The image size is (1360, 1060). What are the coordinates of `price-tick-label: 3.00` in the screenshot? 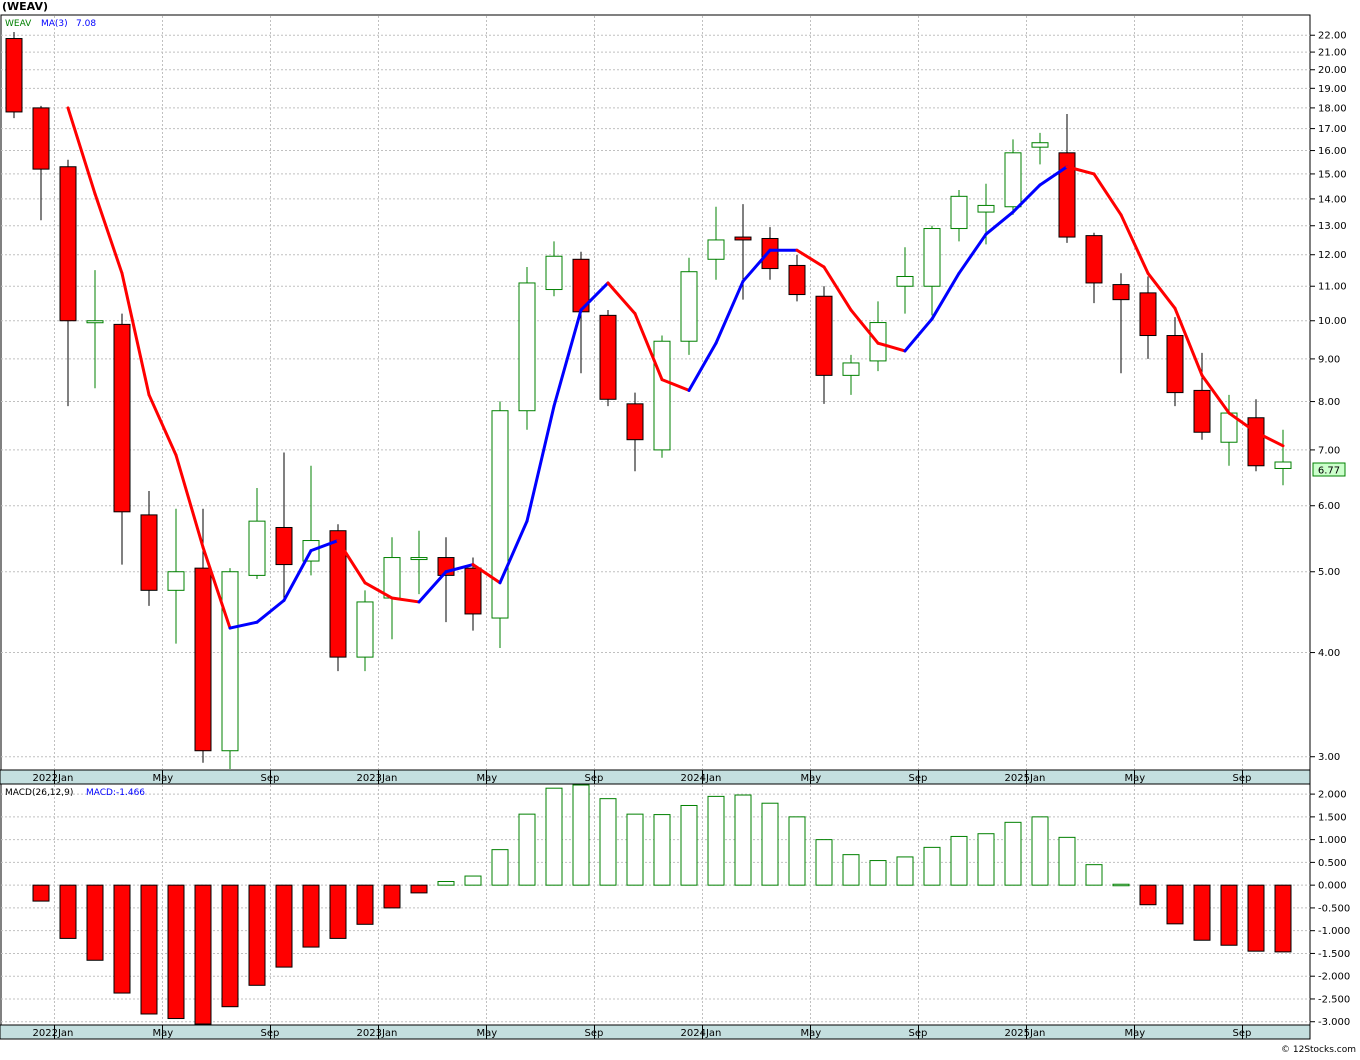 It's located at (1329, 757).